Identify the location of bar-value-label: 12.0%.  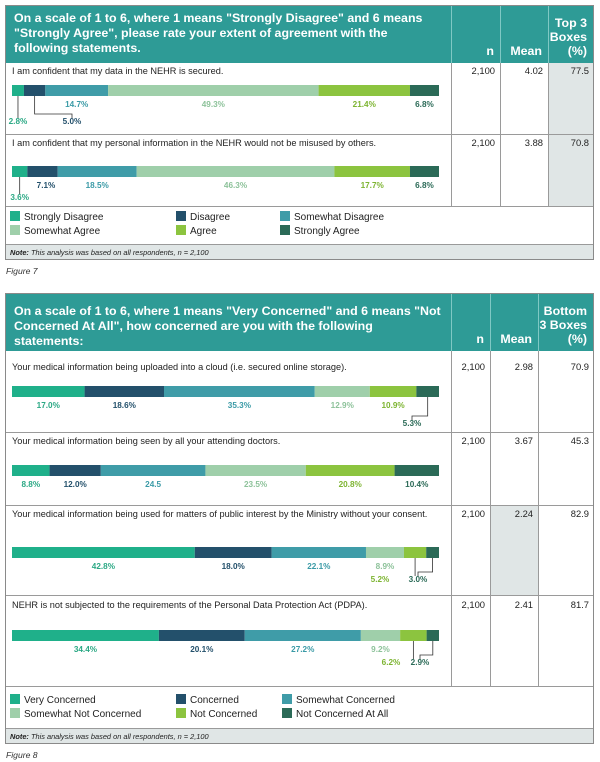
(75, 484).